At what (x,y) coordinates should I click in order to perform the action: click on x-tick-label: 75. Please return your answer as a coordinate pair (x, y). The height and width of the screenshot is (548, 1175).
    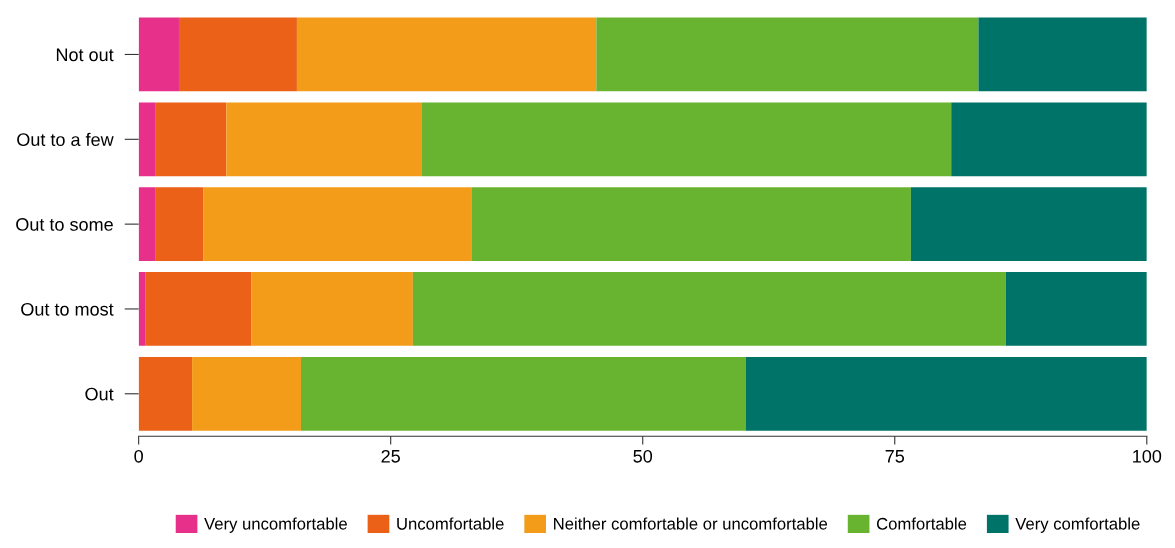
    Looking at the image, I should click on (895, 456).